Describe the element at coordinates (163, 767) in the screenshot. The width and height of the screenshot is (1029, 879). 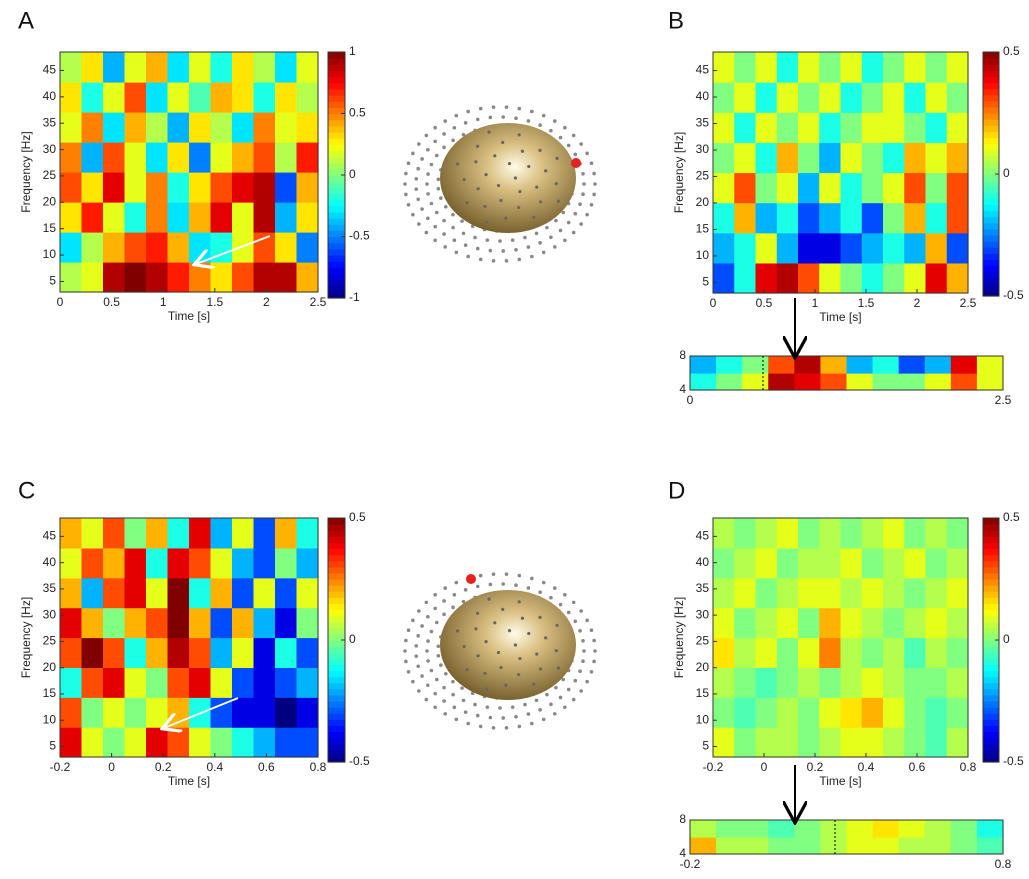
I see `x-tick-label: 0.2` at that location.